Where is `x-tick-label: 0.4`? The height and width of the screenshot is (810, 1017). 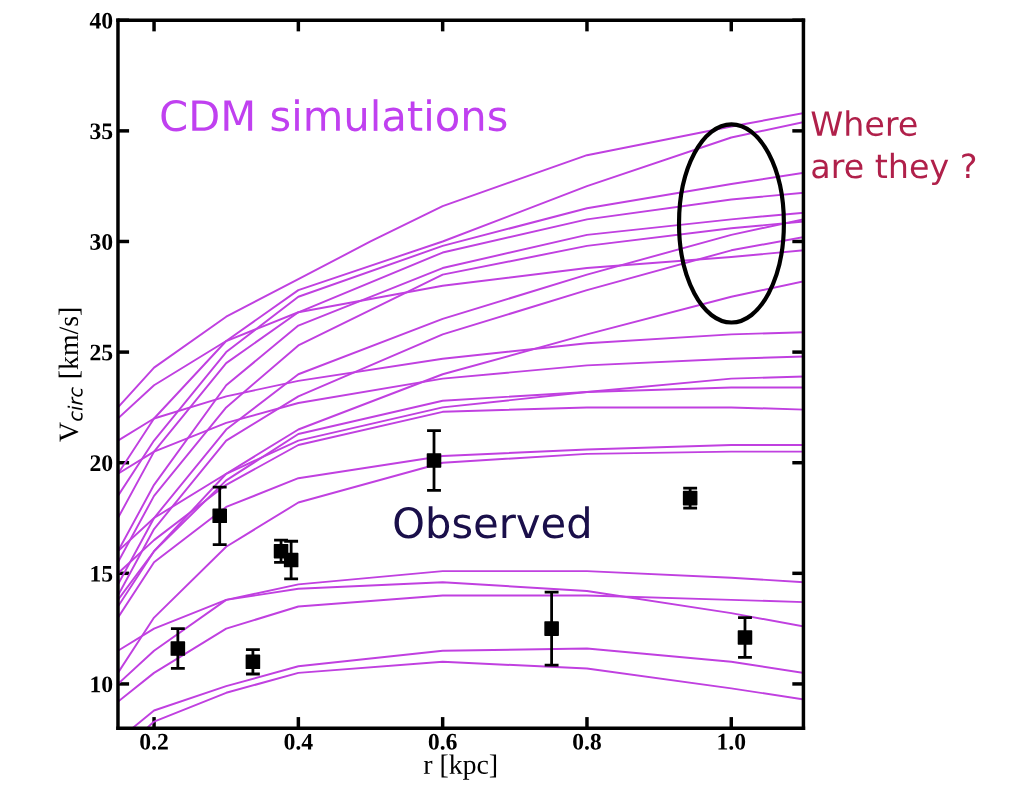
x-tick-label: 0.4 is located at coordinates (298, 741).